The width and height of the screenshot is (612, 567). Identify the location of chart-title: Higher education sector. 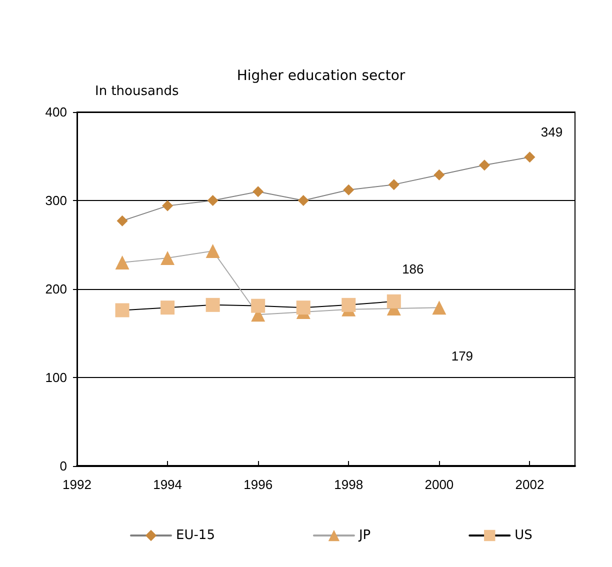
(321, 76).